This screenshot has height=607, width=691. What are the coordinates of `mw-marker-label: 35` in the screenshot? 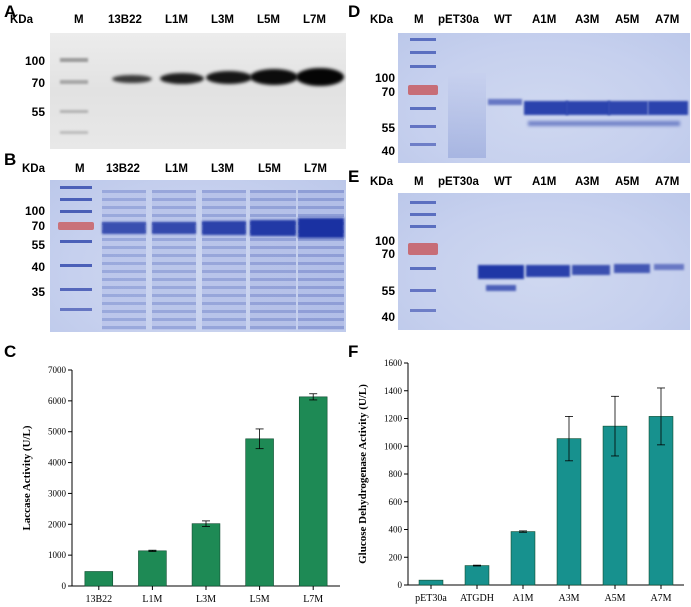 It's located at (38, 292).